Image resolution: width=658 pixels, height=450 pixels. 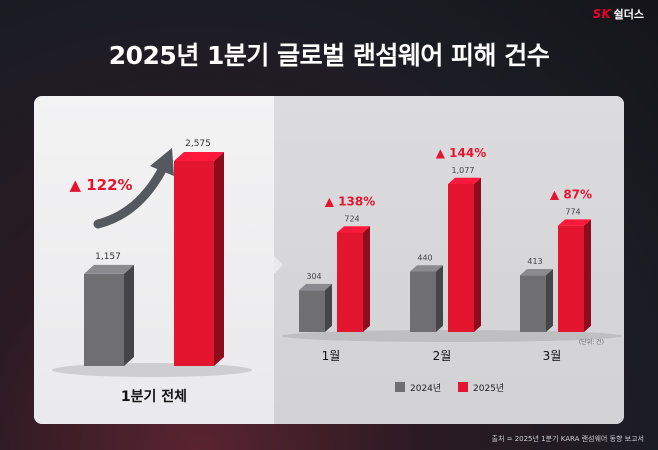 I want to click on divider-arrow-icon, so click(x=278, y=265).